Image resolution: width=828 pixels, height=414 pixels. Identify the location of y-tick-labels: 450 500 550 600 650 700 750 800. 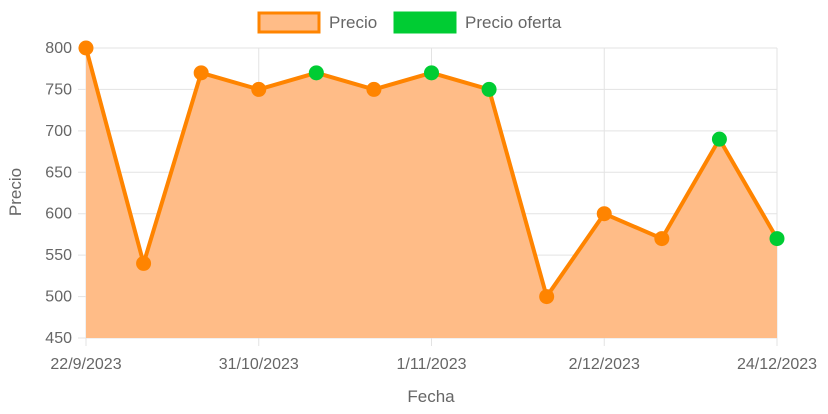
(58, 193).